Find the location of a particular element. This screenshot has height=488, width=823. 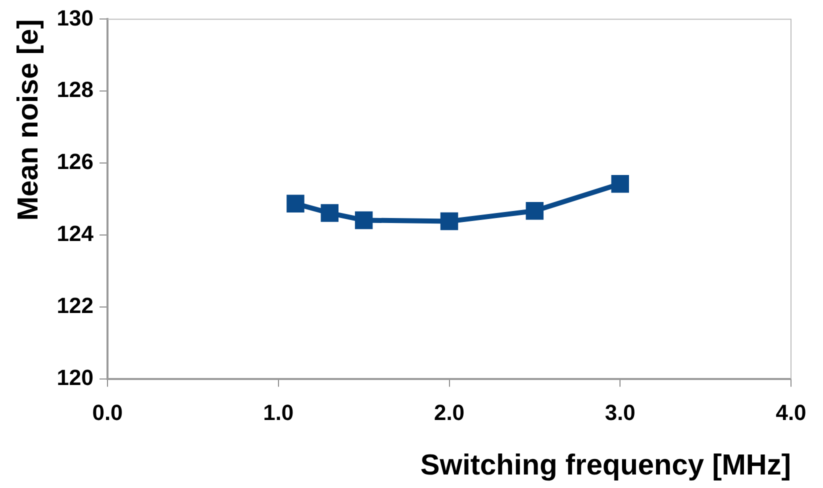

y-tick-label: 120 is located at coordinates (75, 377).